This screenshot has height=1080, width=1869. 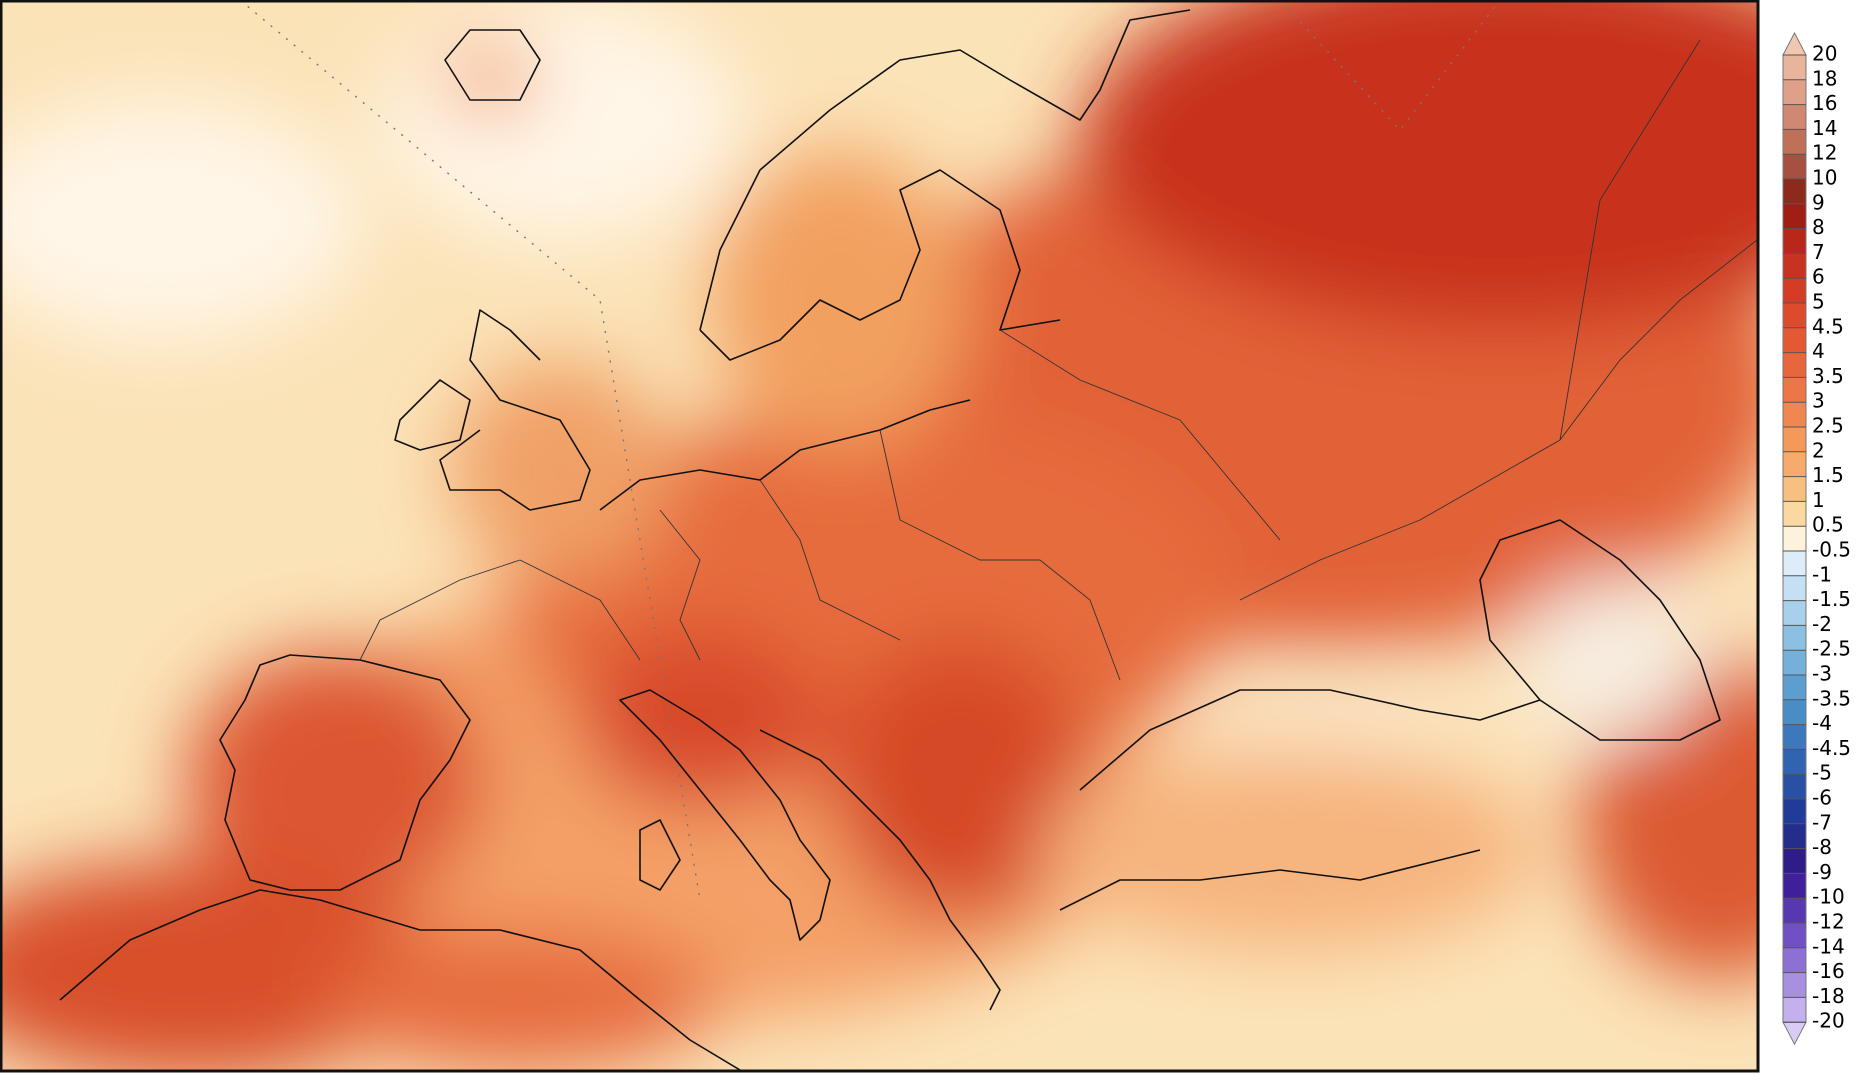 What do you see at coordinates (1818, 351) in the screenshot?
I see `colorbar-label: 4` at bounding box center [1818, 351].